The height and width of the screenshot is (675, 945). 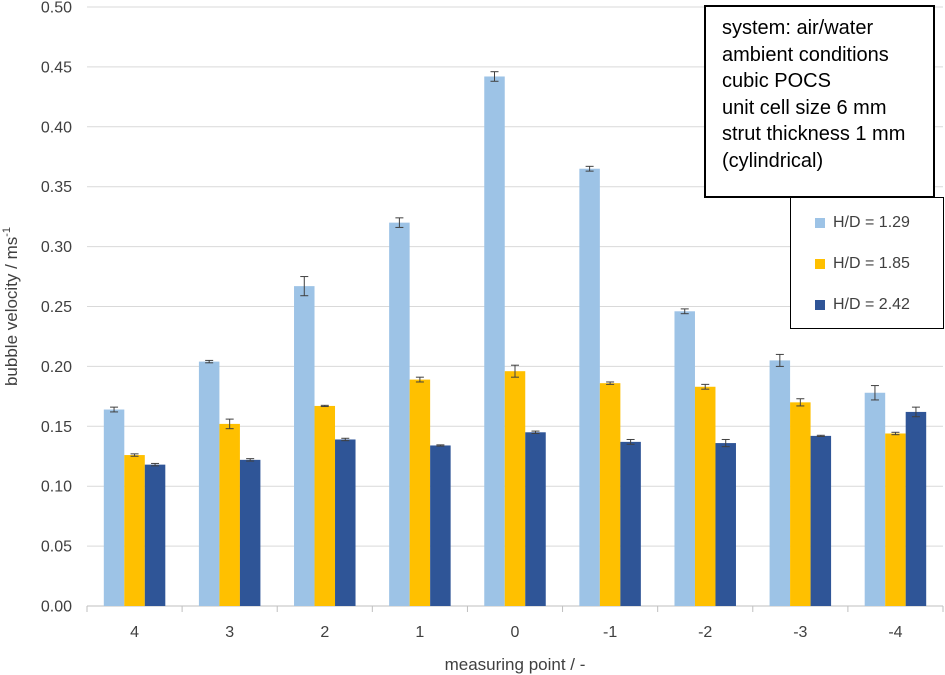 I want to click on y-tick-label-6: 0.30, so click(x=56, y=247).